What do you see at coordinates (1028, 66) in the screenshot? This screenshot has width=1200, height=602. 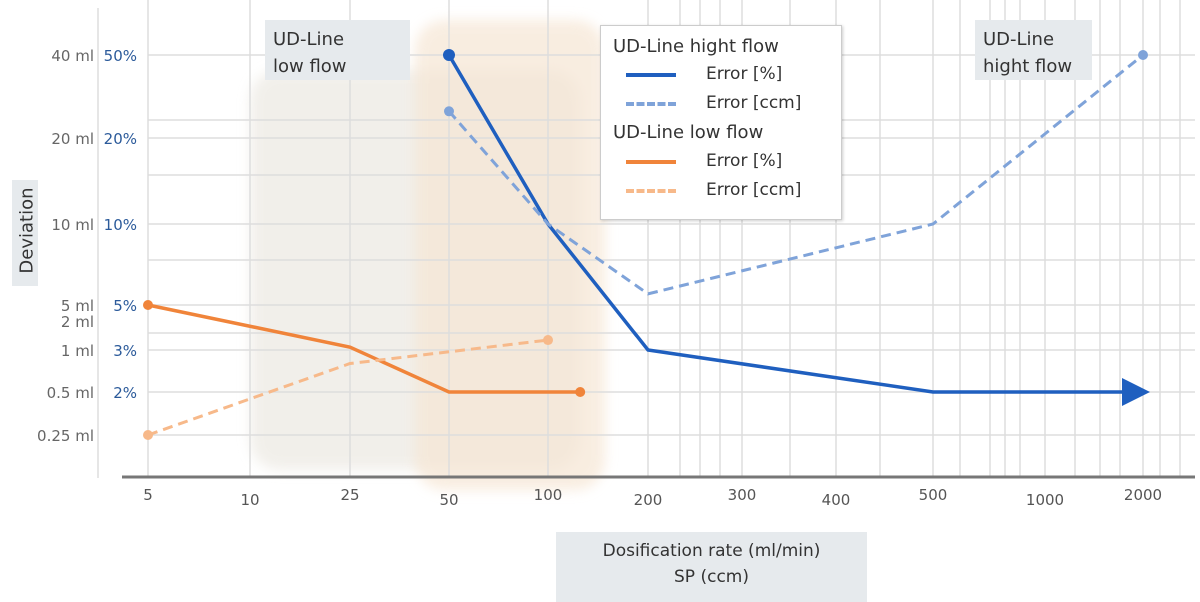 I see `high-flow-label-line2: hight flow` at bounding box center [1028, 66].